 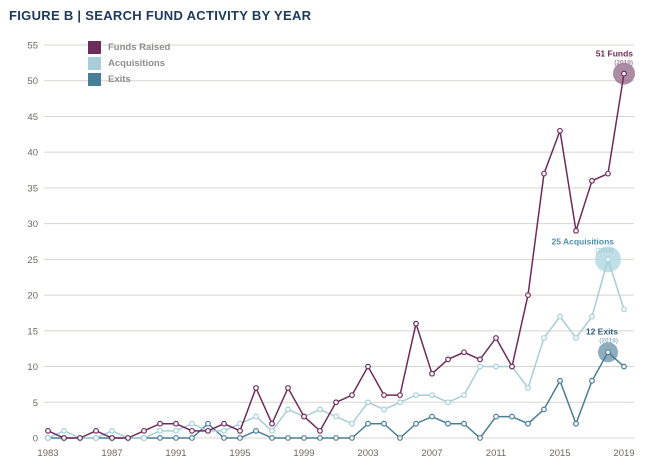 What do you see at coordinates (604, 250) in the screenshot?
I see `annotation-year-25-acquisitions: (2018)` at bounding box center [604, 250].